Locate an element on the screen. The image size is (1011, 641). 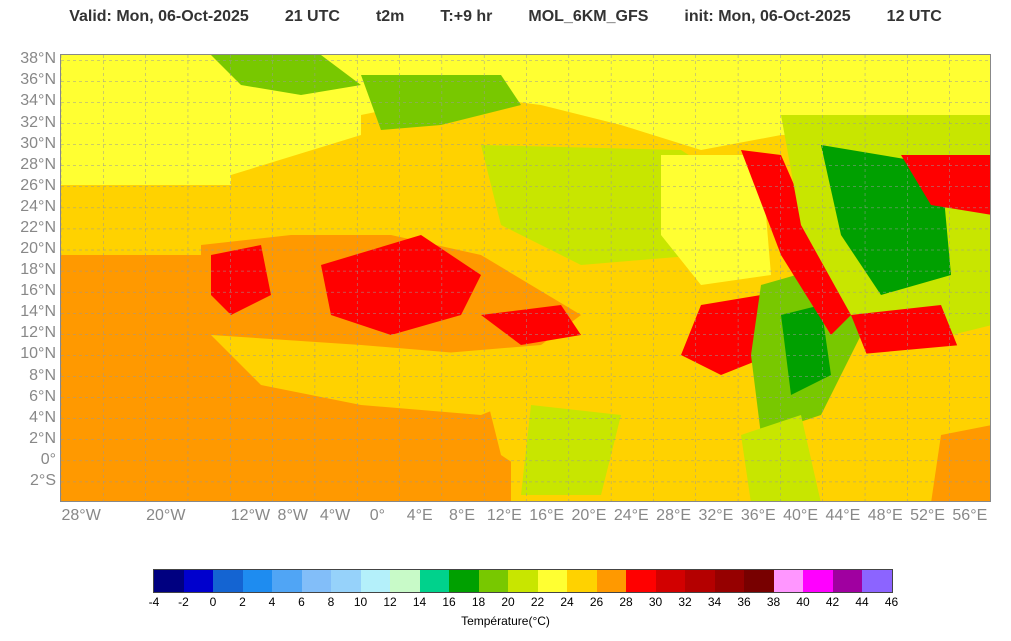
lon-tick-label: 12°E is located at coordinates (504, 515).